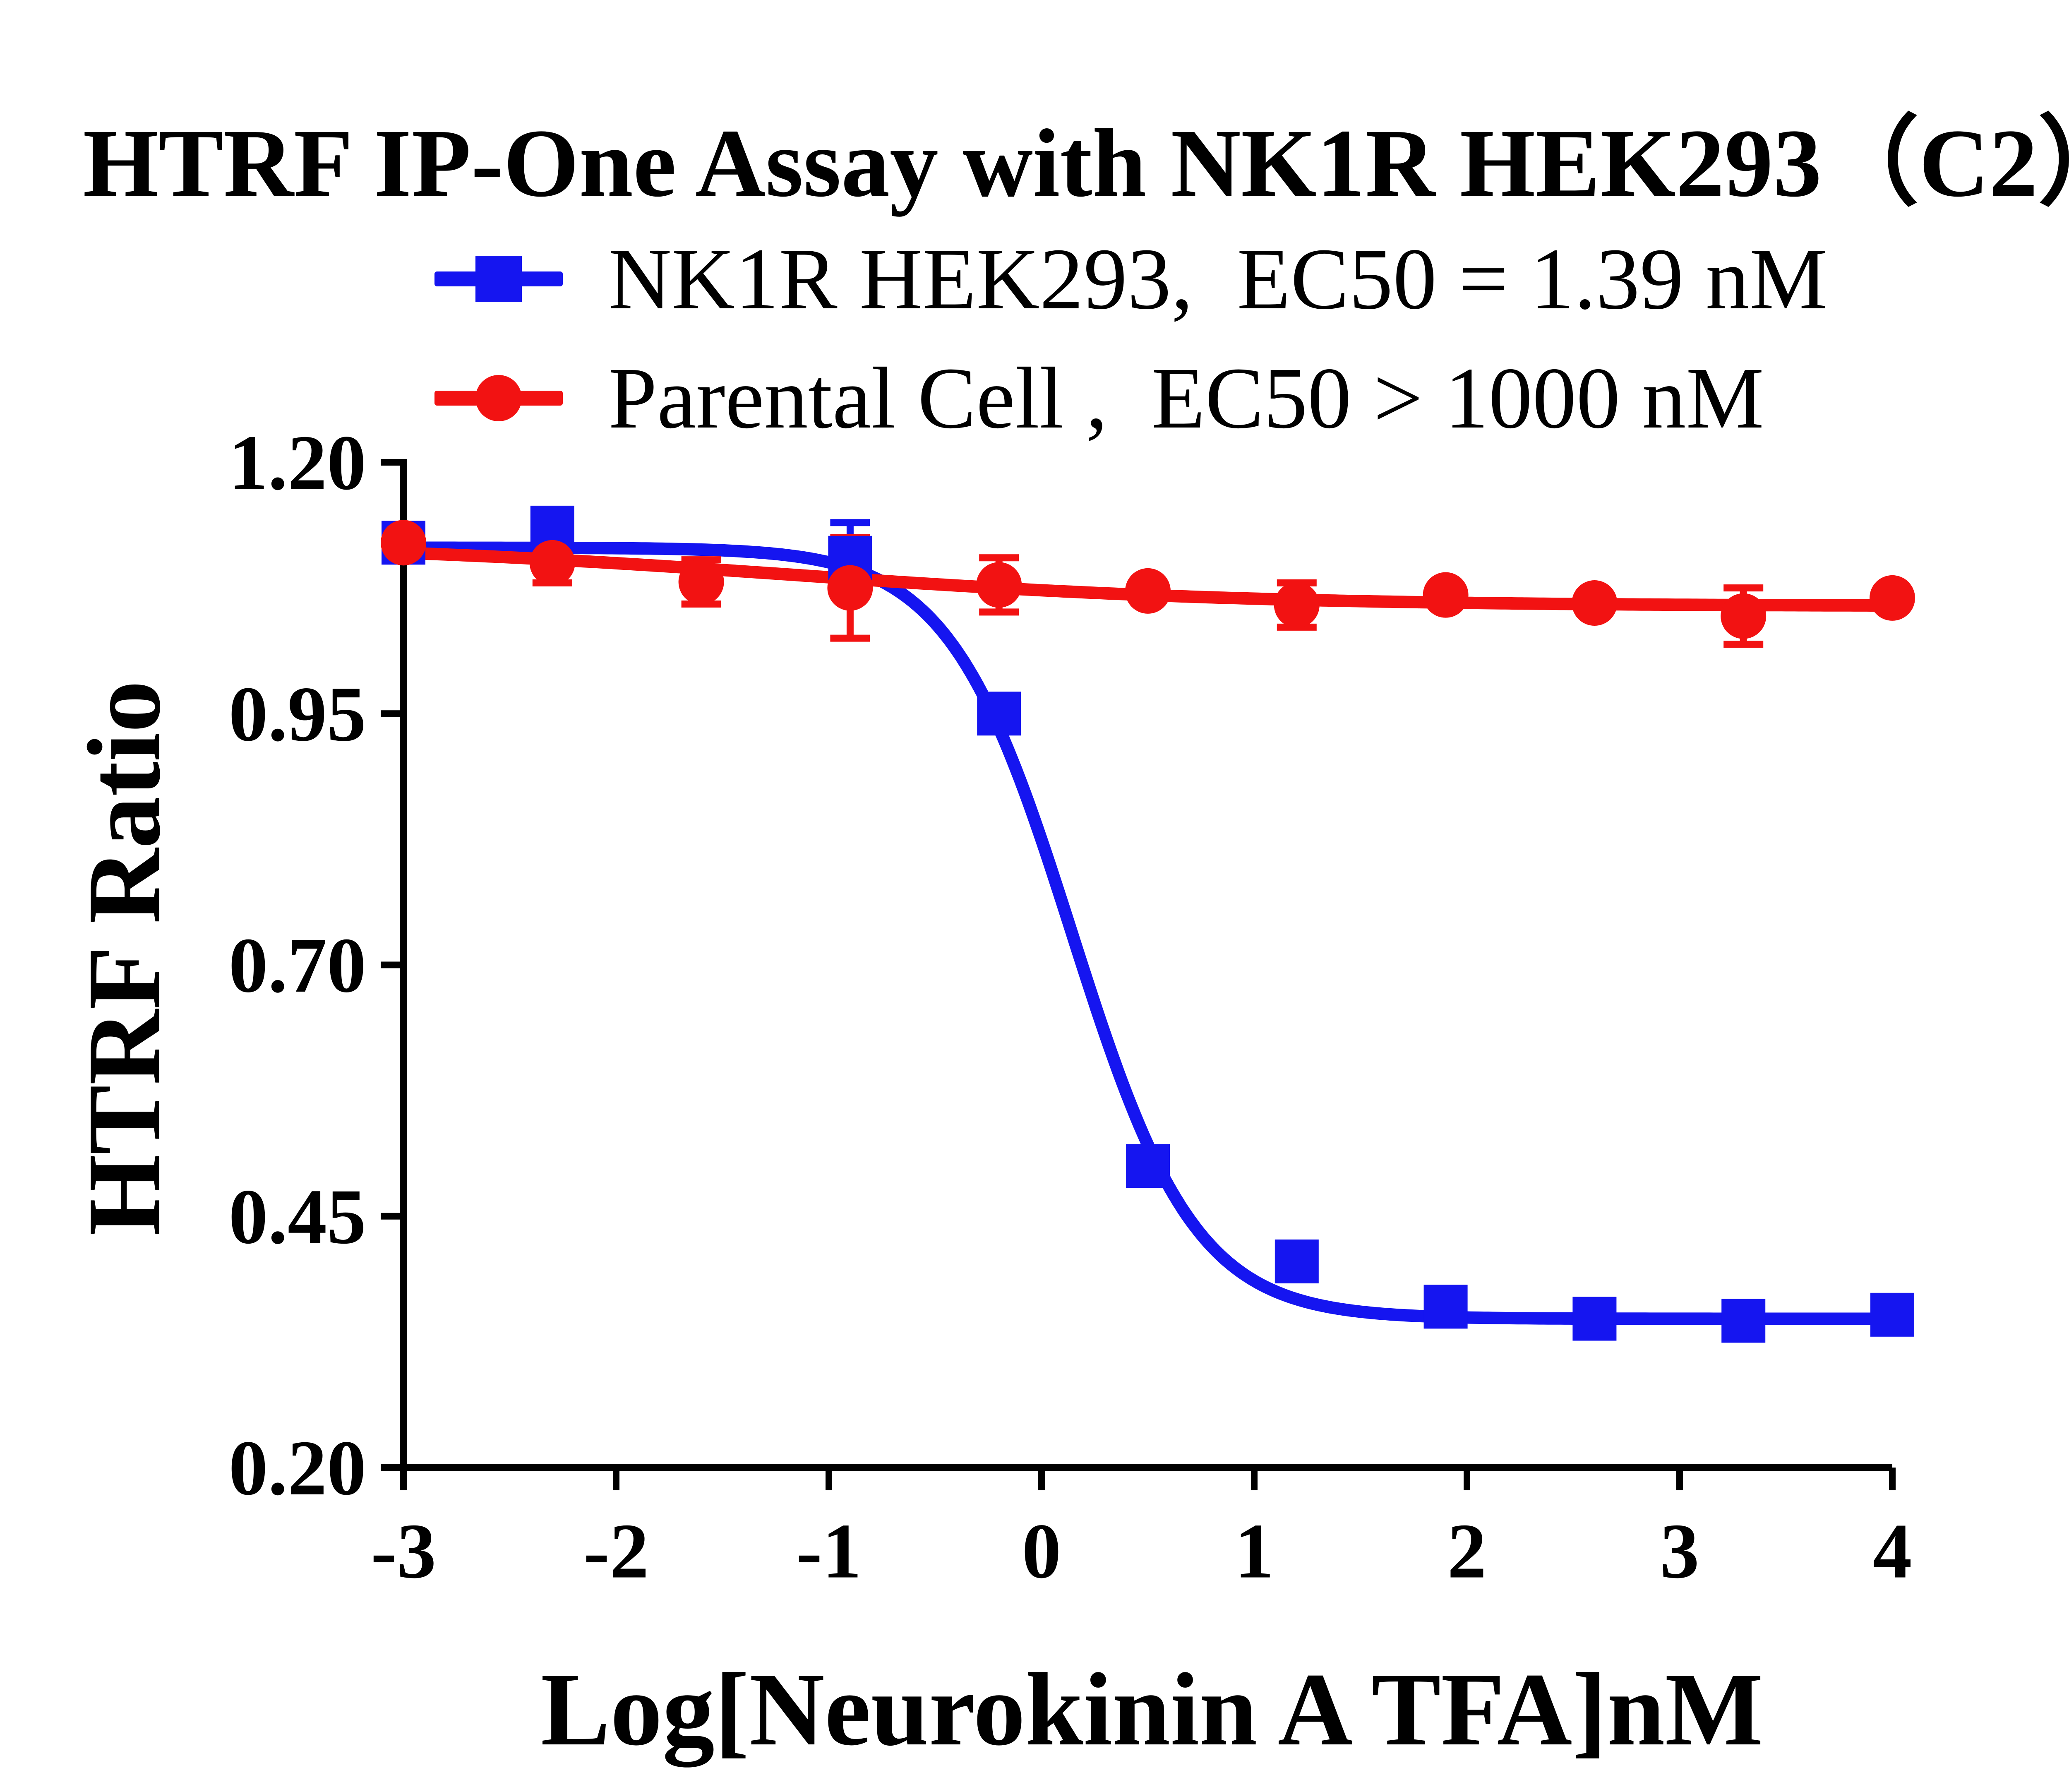 This screenshot has height=1792, width=2069. I want to click on x-tick-label: 4, so click(1892, 1551).